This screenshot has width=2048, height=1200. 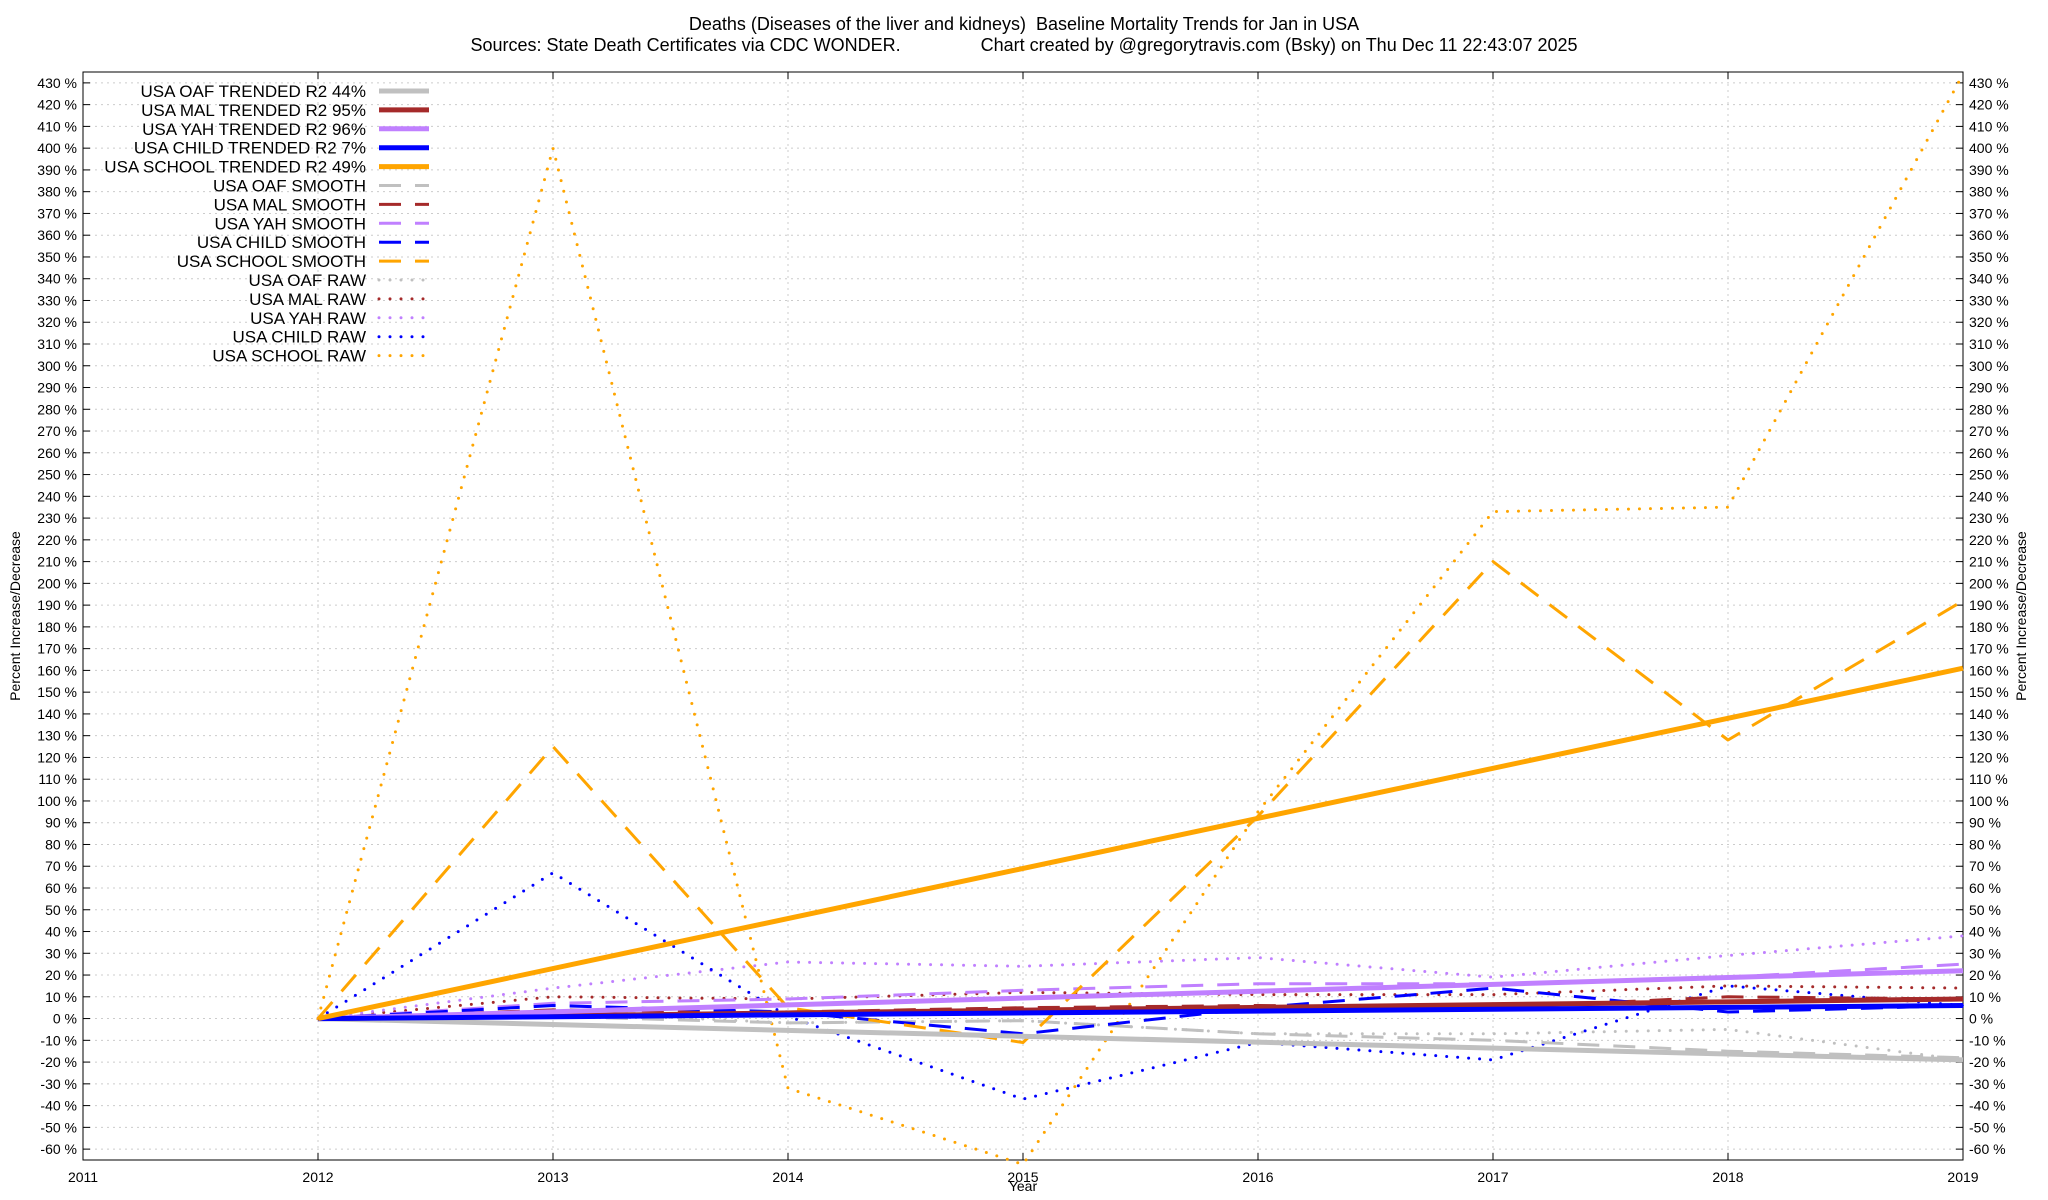 What do you see at coordinates (1985, 888) in the screenshot?
I see `y2-tick-label: 60 %` at bounding box center [1985, 888].